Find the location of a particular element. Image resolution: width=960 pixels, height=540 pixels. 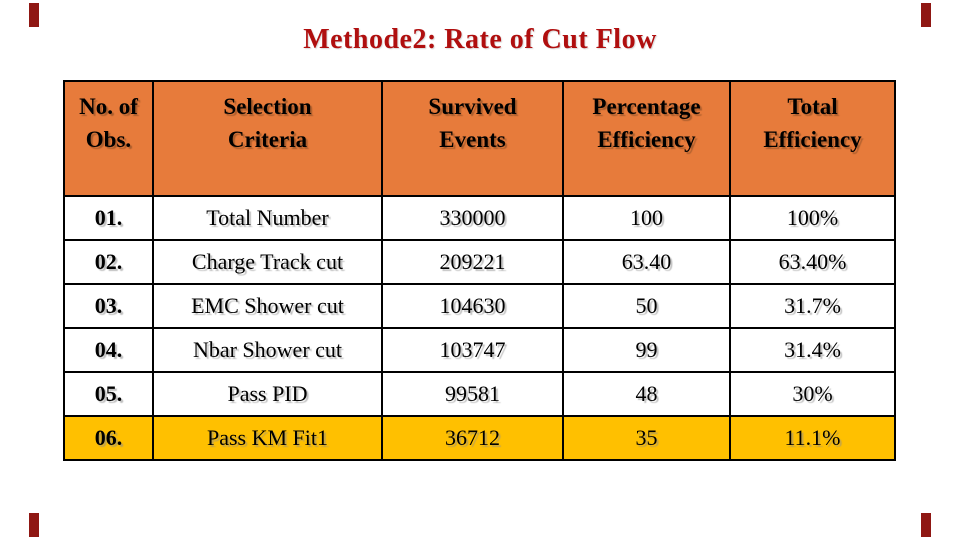

cell-percentage-efficiency: 50 is located at coordinates (646, 306).